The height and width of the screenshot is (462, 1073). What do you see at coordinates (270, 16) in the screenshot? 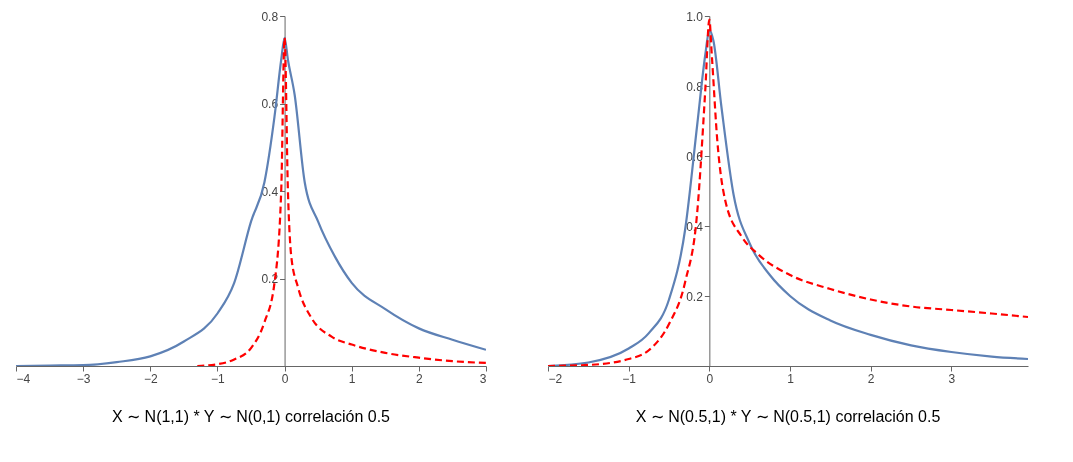
I see `y-tick-label: 0.8` at bounding box center [270, 16].